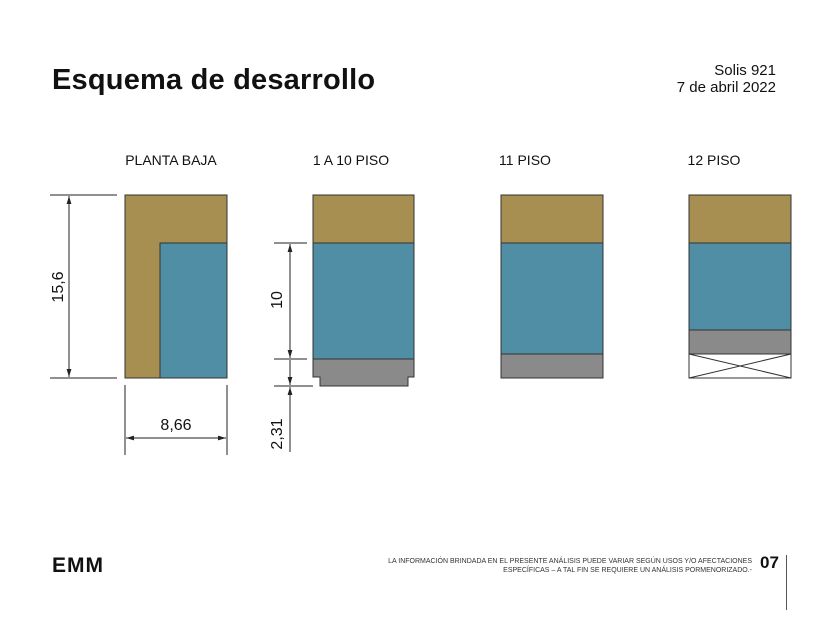 The image size is (840, 630). I want to click on page-divider, so click(786, 582).